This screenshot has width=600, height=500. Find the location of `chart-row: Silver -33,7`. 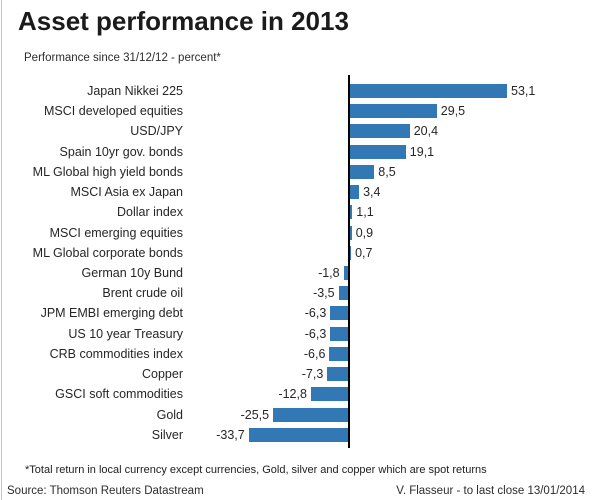

chart-row: Silver -33,7 is located at coordinates (300, 435).